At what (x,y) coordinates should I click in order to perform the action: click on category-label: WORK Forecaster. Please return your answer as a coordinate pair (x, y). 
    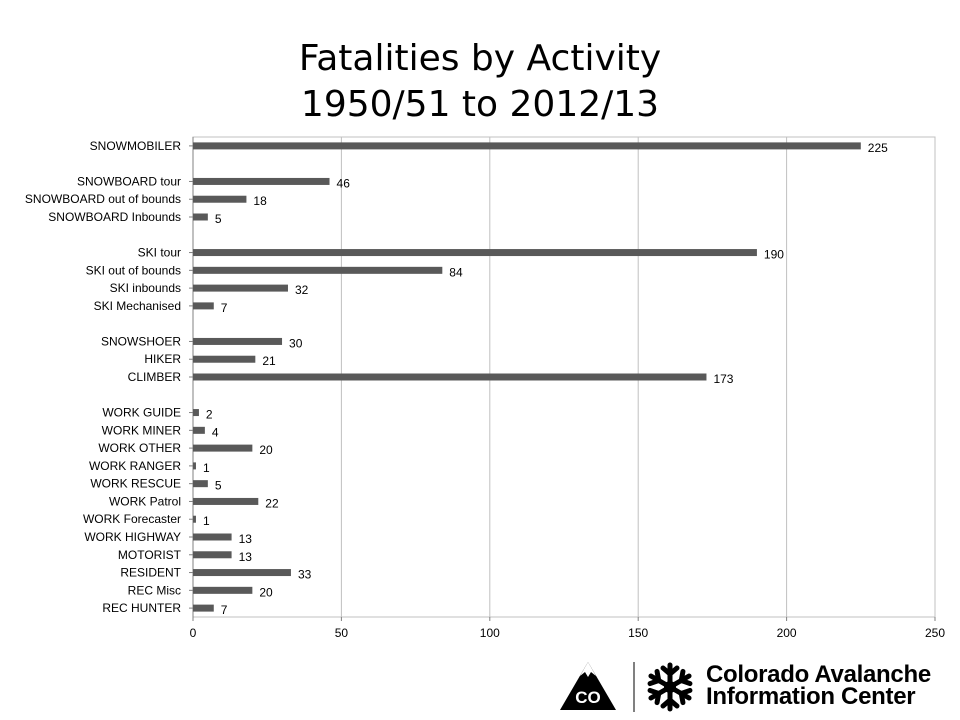
    Looking at the image, I should click on (132, 519).